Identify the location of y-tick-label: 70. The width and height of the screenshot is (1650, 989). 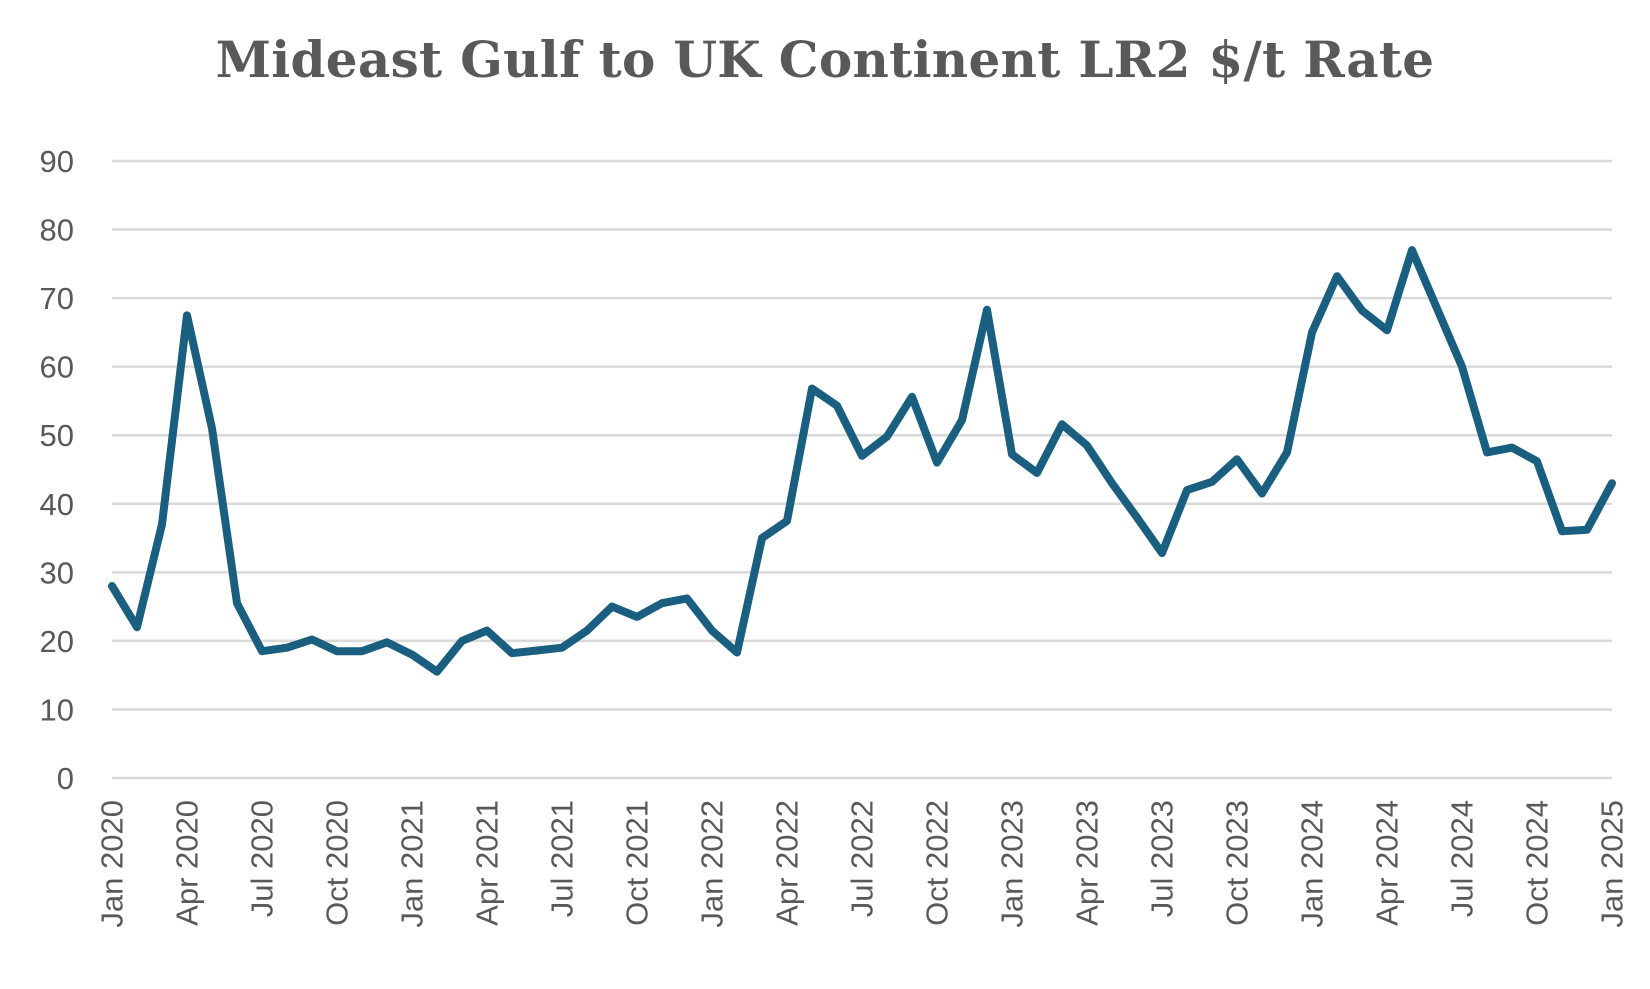
(57, 298).